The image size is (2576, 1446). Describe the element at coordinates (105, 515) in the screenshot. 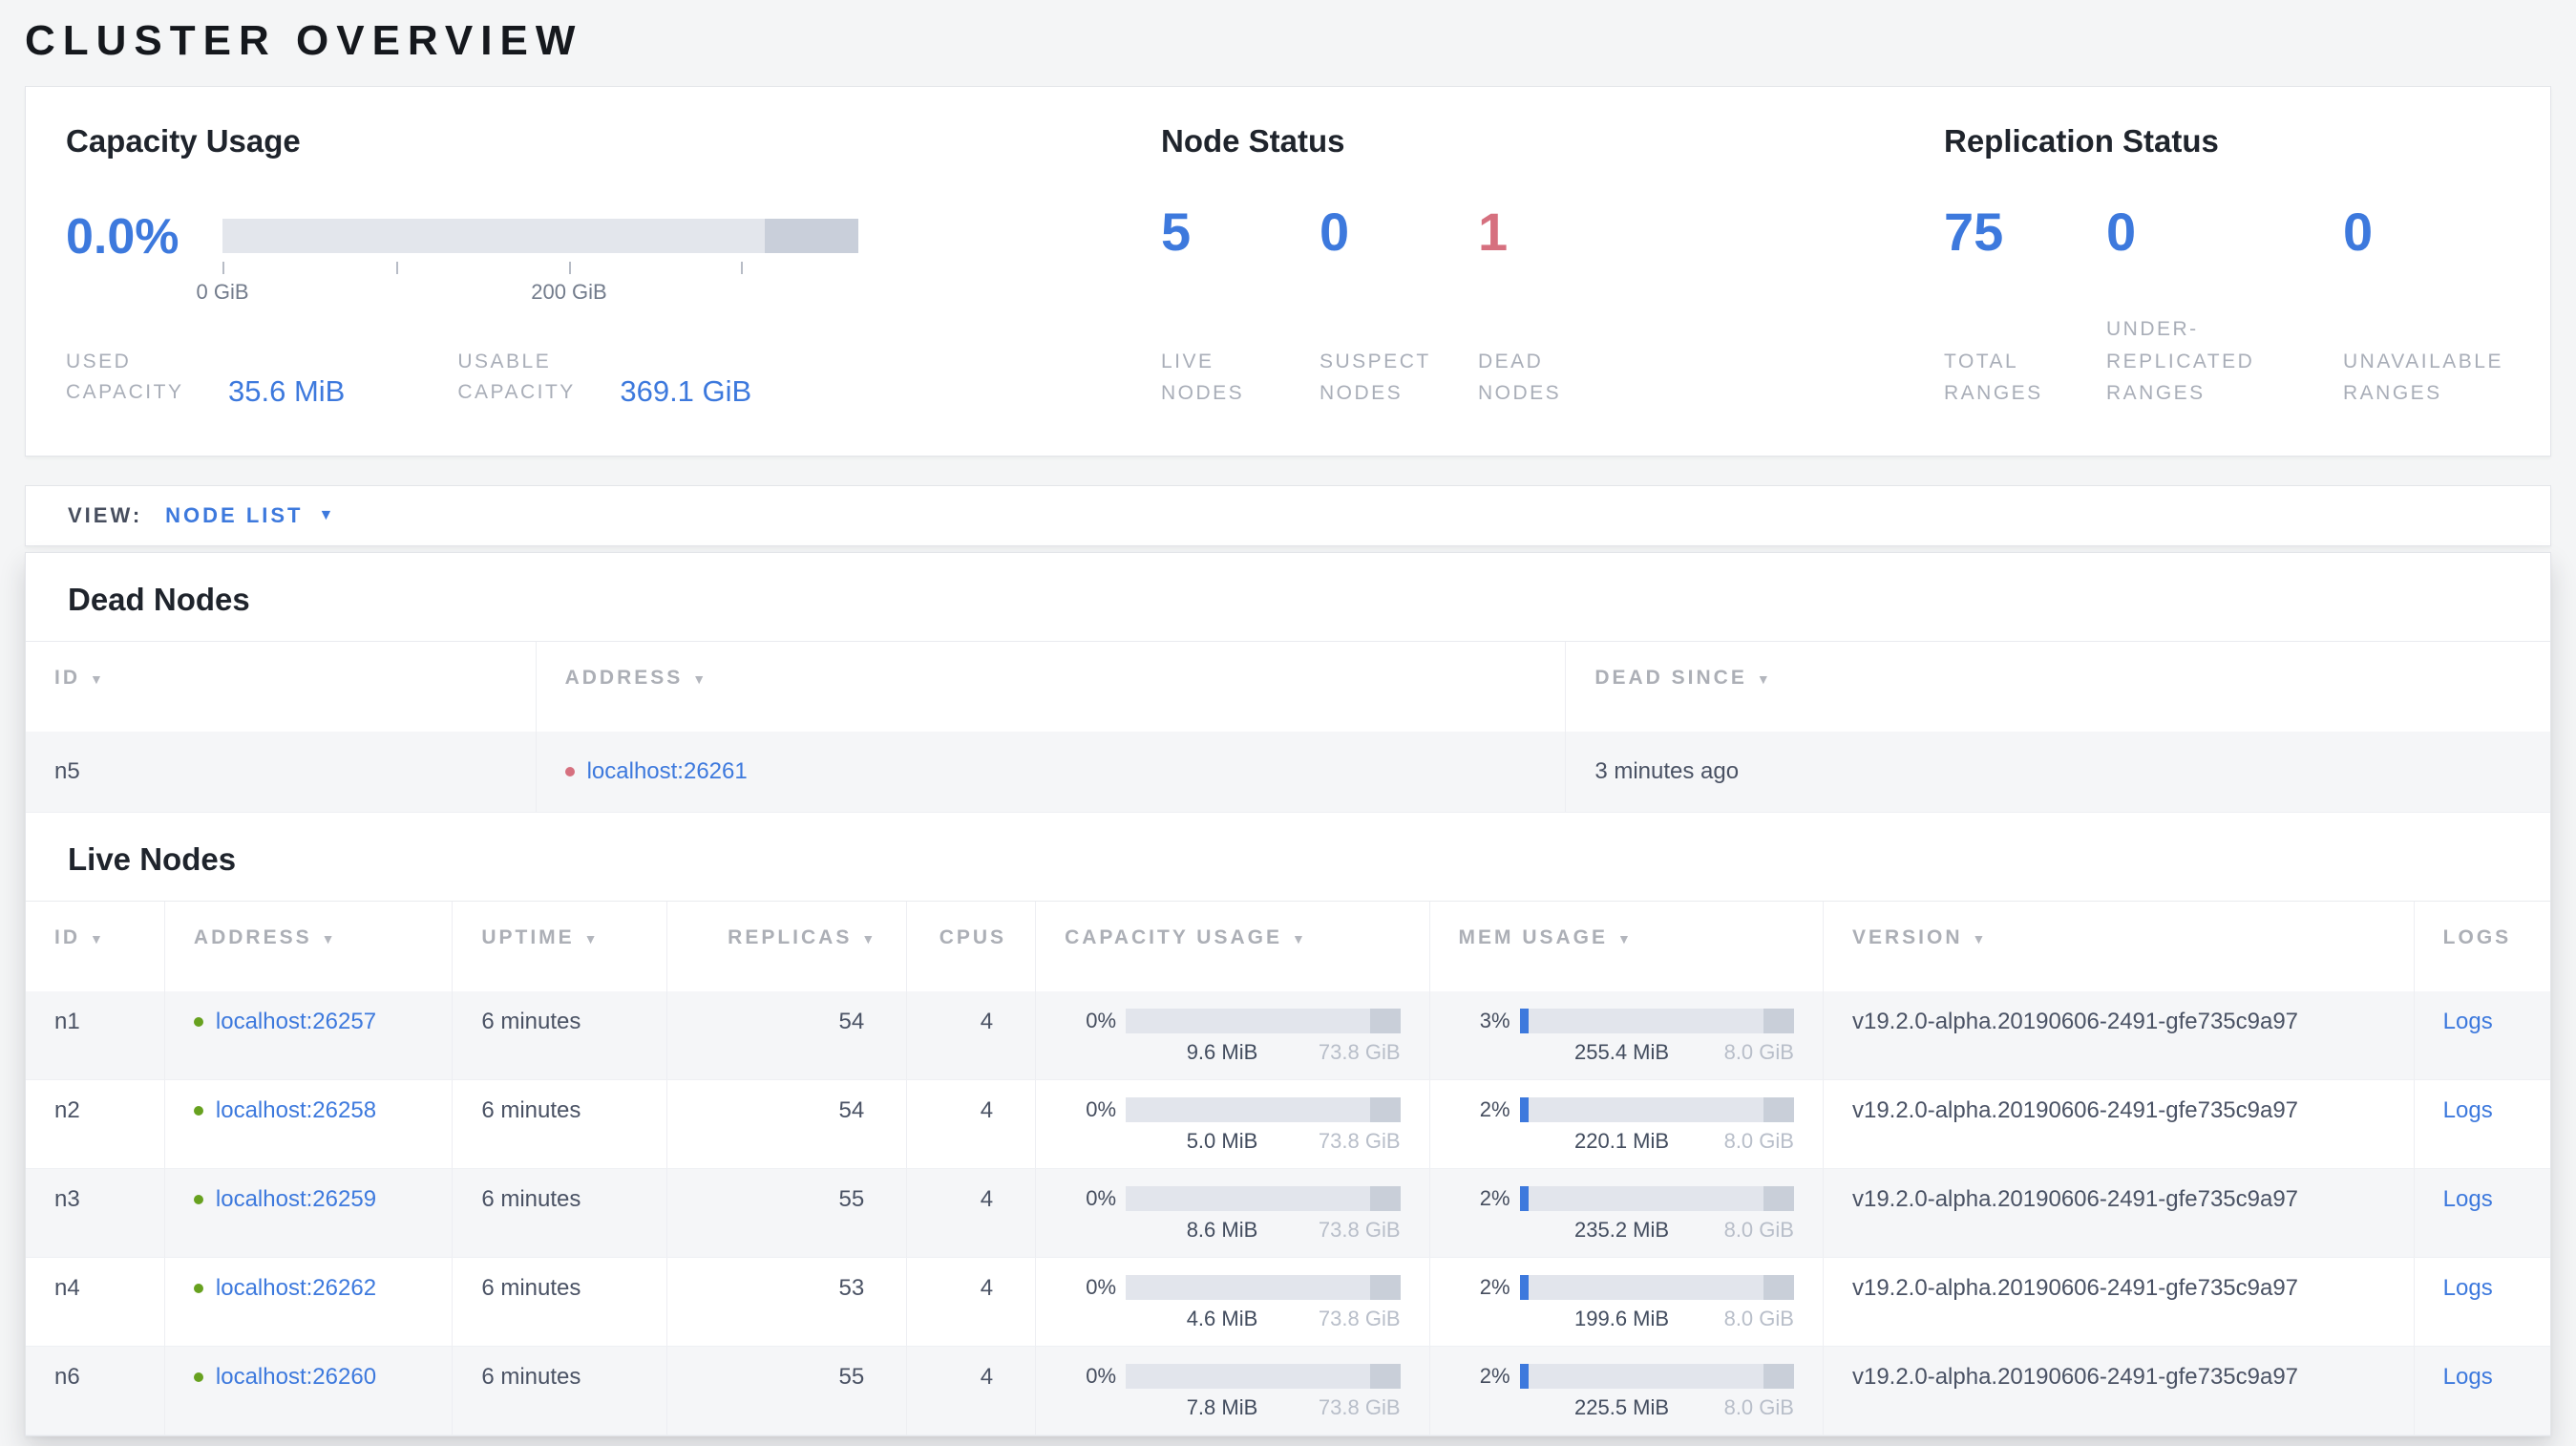

I see `view-label: VIEW:` at that location.